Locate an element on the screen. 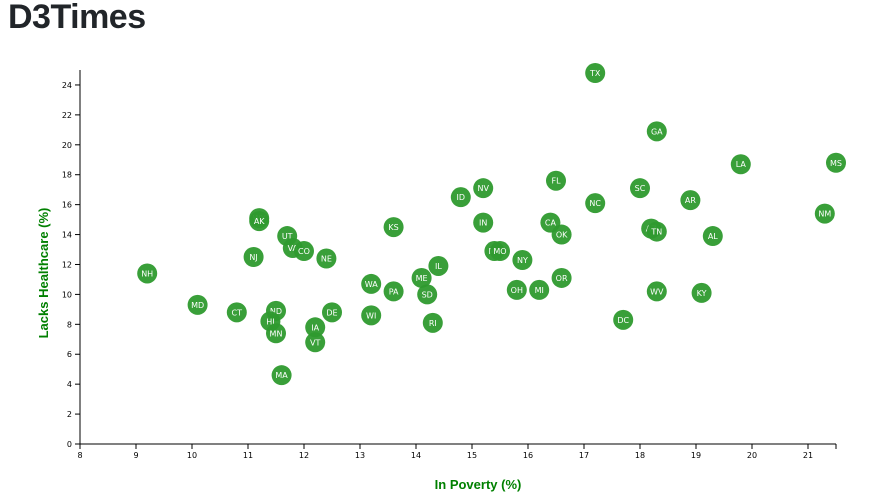  data-point-in: IN is located at coordinates (483, 222).